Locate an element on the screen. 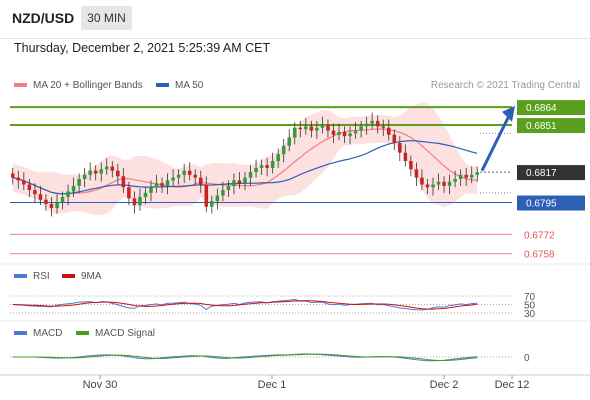 The width and height of the screenshot is (590, 400). legend-ma50-label: MA 50 is located at coordinates (189, 85).